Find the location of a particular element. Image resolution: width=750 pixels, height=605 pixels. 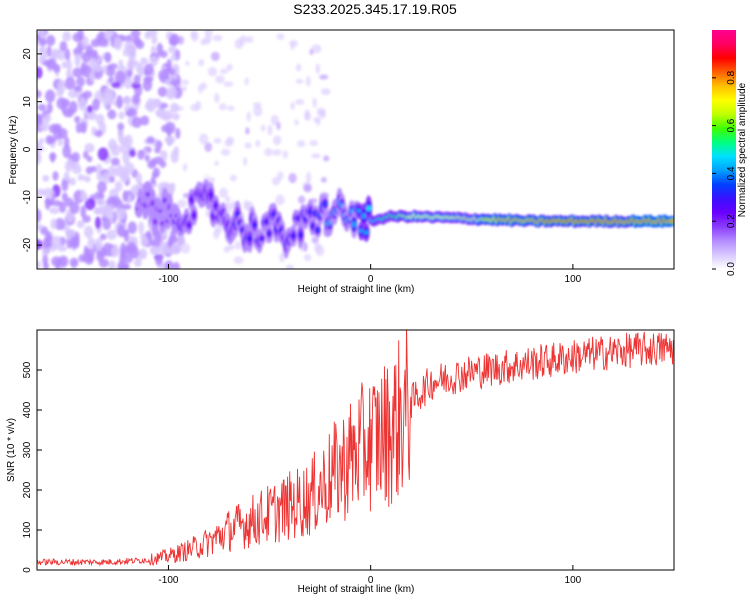

colorbar-tick-label: 0.4 is located at coordinates (731, 173).